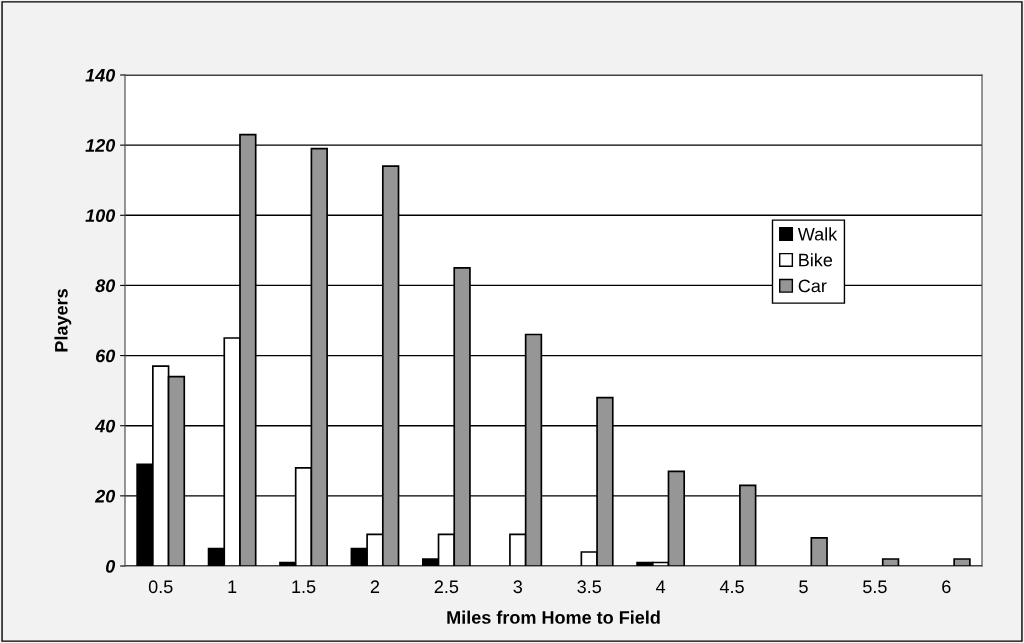  What do you see at coordinates (661, 586) in the screenshot?
I see `x-tick-label: 4` at bounding box center [661, 586].